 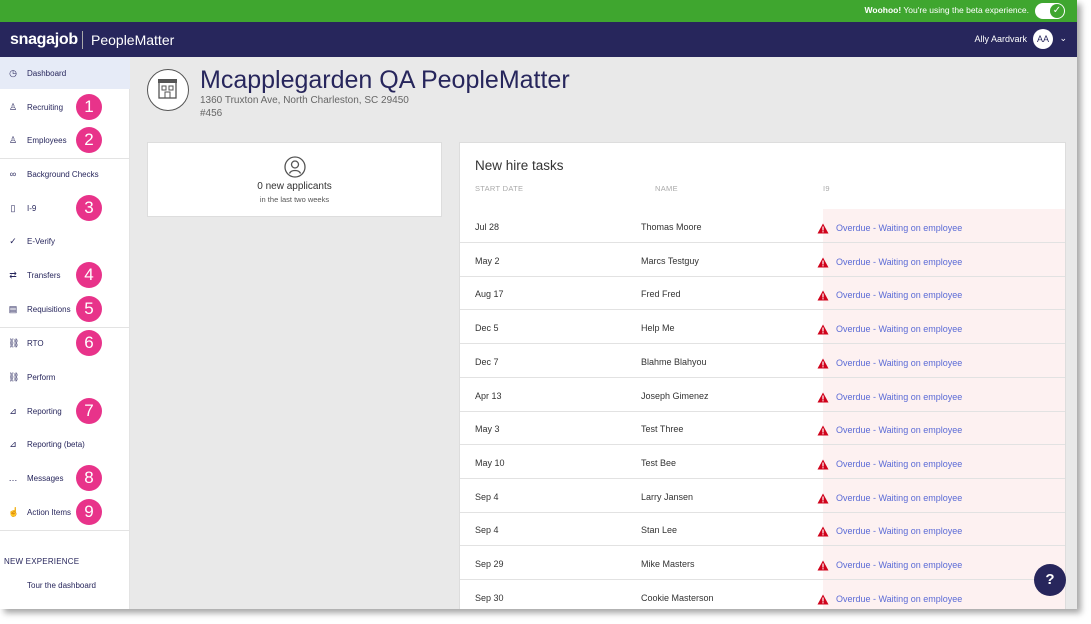 I want to click on sidebar-item-reporting: ⊿ Reporting, so click(x=65, y=411).